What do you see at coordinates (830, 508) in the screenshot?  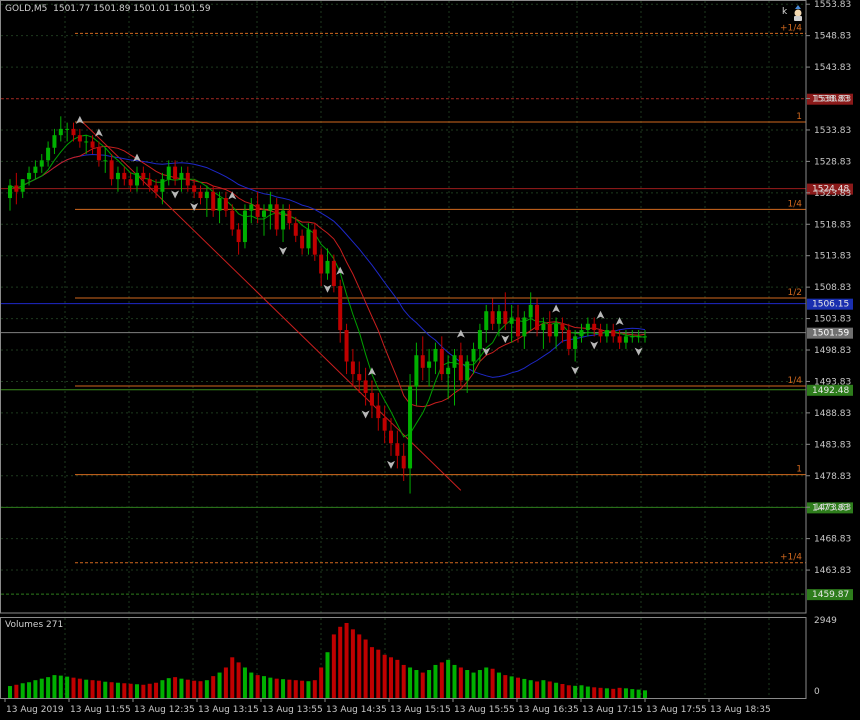 I see `price-tag` at bounding box center [830, 508].